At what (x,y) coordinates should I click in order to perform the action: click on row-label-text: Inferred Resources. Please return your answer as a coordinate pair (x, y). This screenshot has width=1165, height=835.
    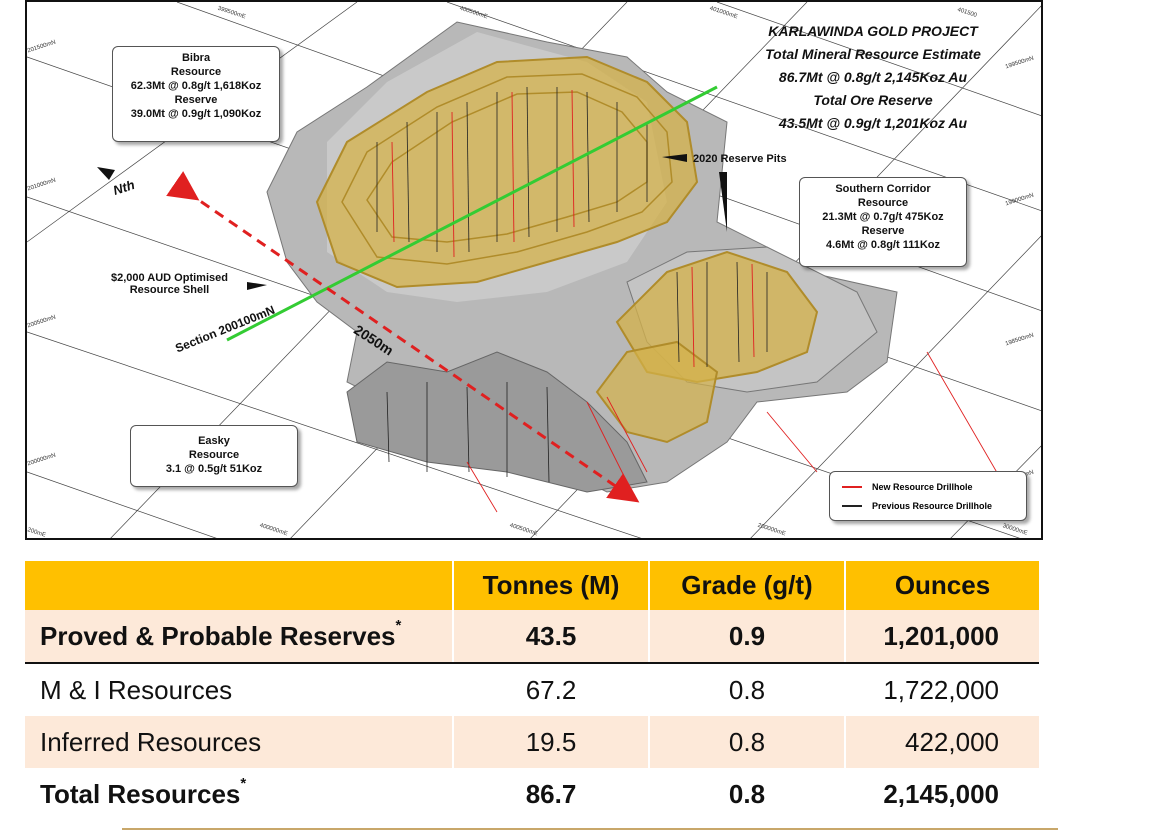
    Looking at the image, I should click on (151, 741).